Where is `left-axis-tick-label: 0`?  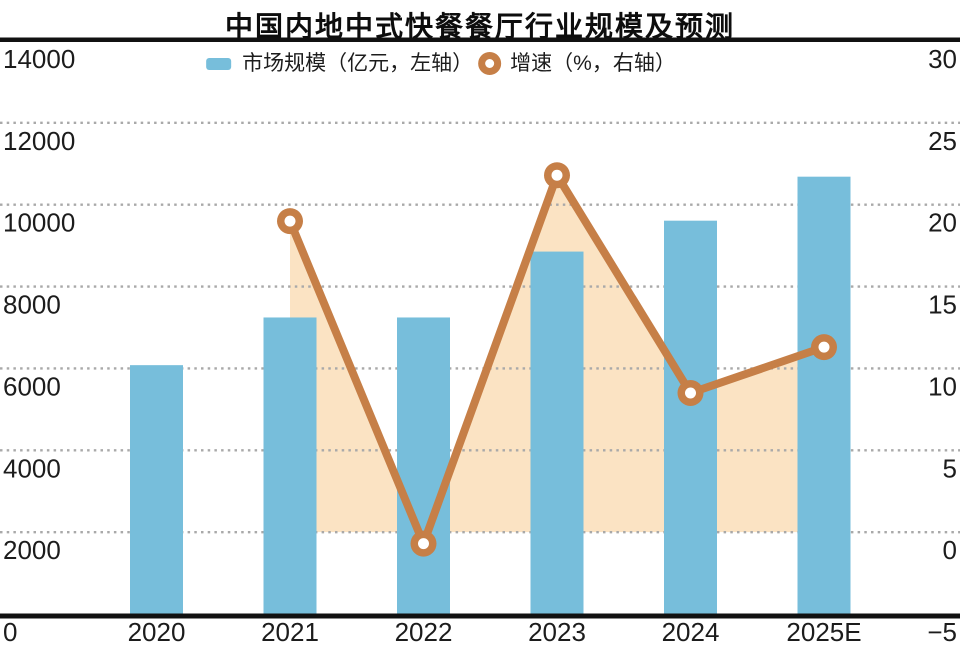 left-axis-tick-label: 0 is located at coordinates (10, 632).